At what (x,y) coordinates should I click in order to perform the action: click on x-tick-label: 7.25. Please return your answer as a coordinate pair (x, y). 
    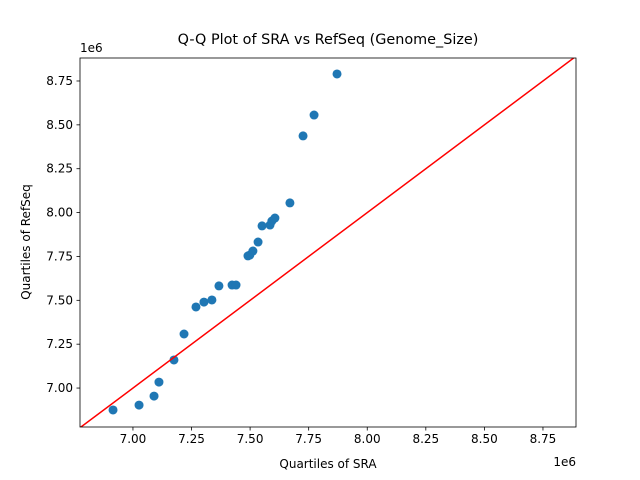
    Looking at the image, I should click on (191, 439).